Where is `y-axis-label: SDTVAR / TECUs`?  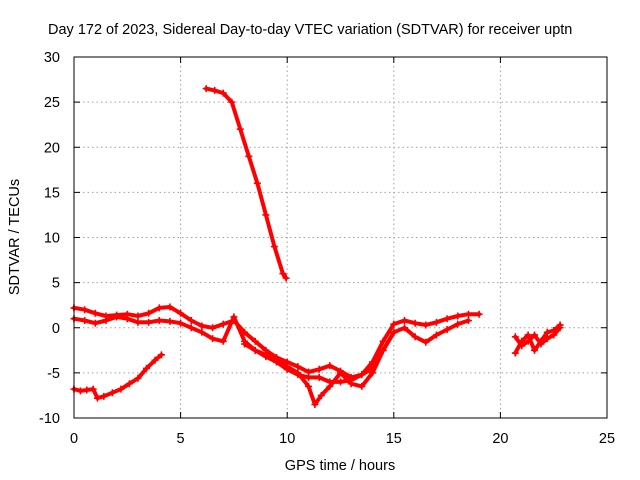 y-axis-label: SDTVAR / TECUs is located at coordinates (15, 237).